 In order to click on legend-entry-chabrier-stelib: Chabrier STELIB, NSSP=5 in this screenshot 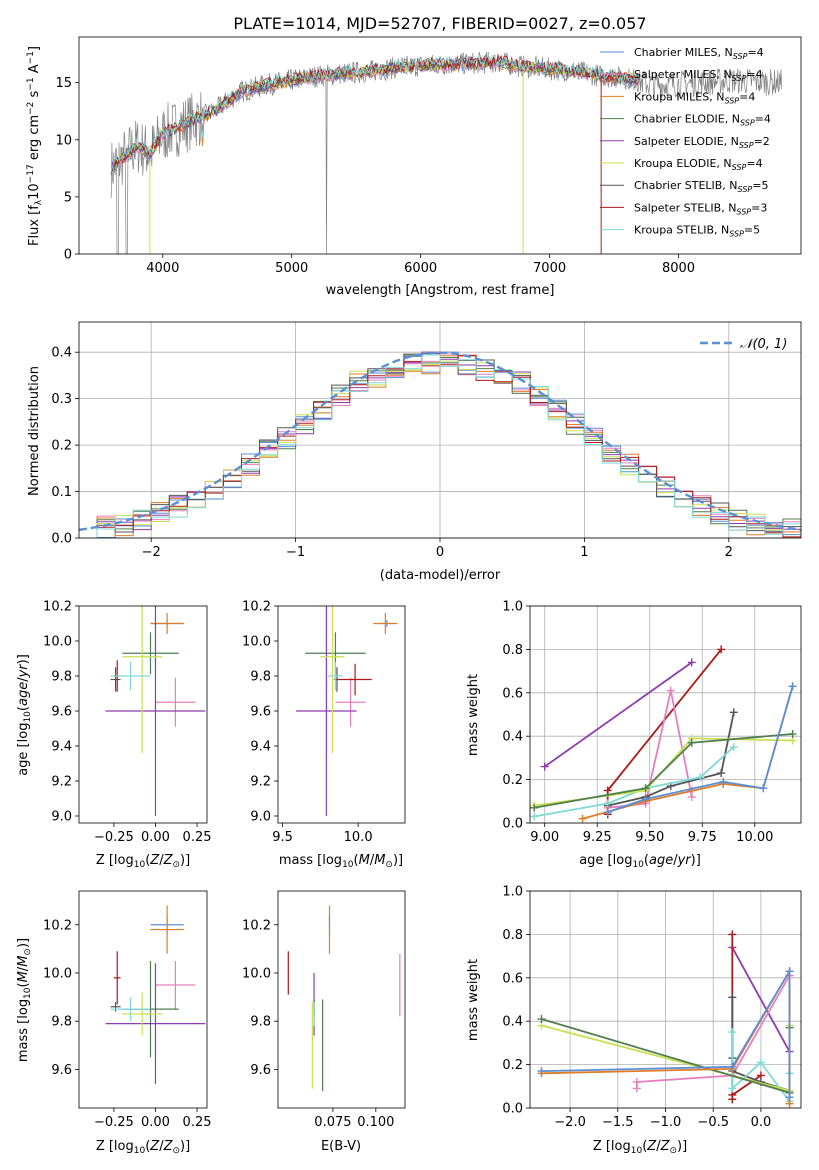, I will do `click(701, 186)`.